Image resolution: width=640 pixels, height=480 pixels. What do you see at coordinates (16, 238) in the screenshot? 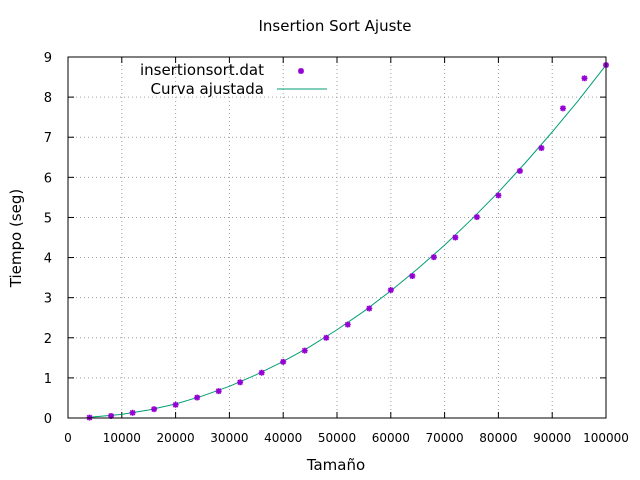
I see `y-axis-title: Tiempo (seg)` at bounding box center [16, 238].